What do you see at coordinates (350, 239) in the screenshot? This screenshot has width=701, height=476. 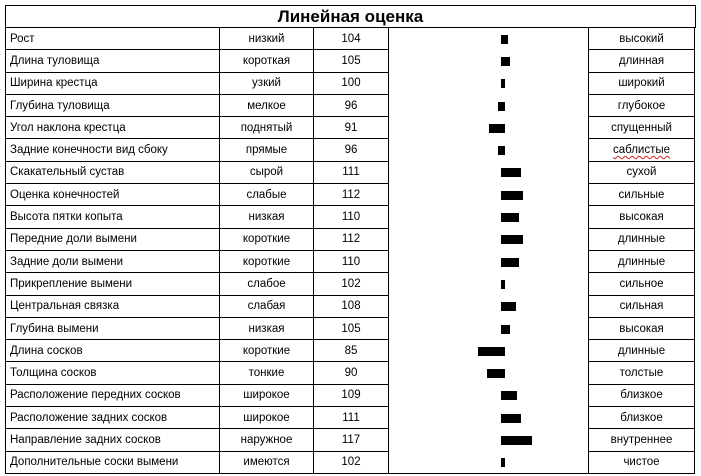 I see `table-row: Передние доли вымени короткие 112 длинные` at bounding box center [350, 239].